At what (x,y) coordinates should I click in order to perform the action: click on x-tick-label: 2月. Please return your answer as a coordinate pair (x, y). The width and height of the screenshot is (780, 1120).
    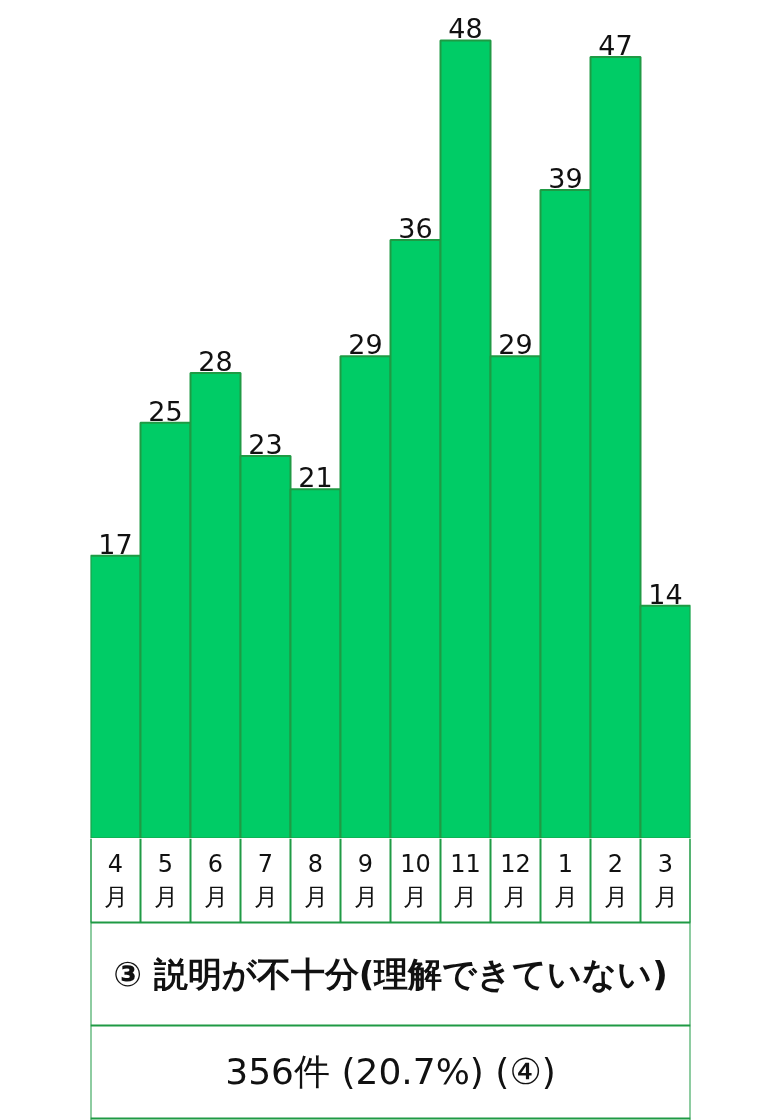
    Looking at the image, I should click on (615, 880).